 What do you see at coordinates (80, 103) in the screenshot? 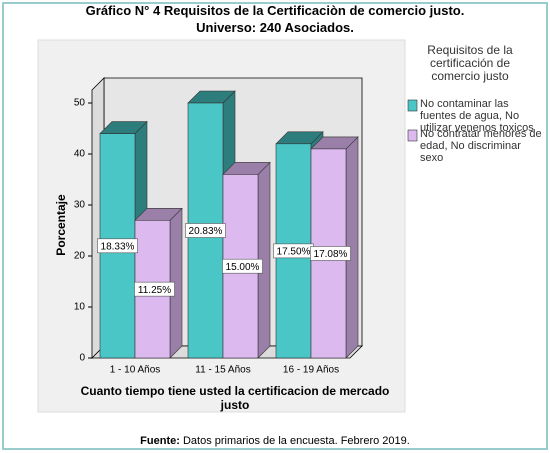
I see `y-tick-label: 50` at bounding box center [80, 103].